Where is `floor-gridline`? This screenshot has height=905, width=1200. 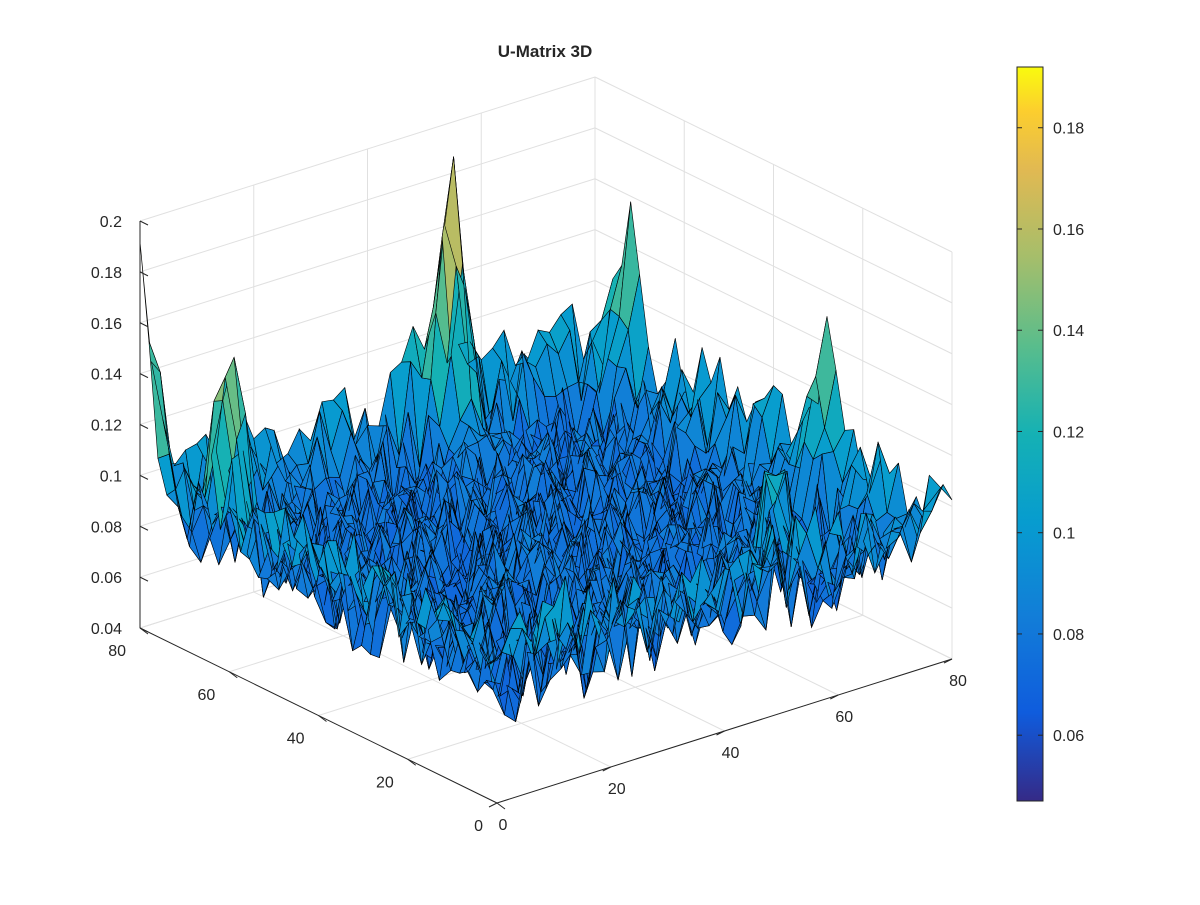
floor-gridline is located at coordinates (635, 687).